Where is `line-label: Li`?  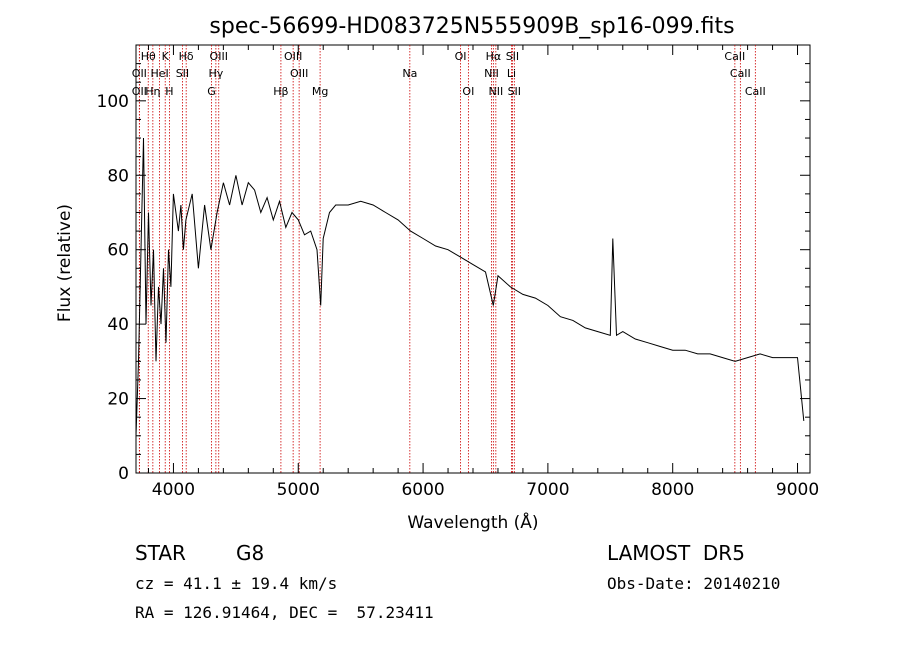 line-label: Li is located at coordinates (511, 73).